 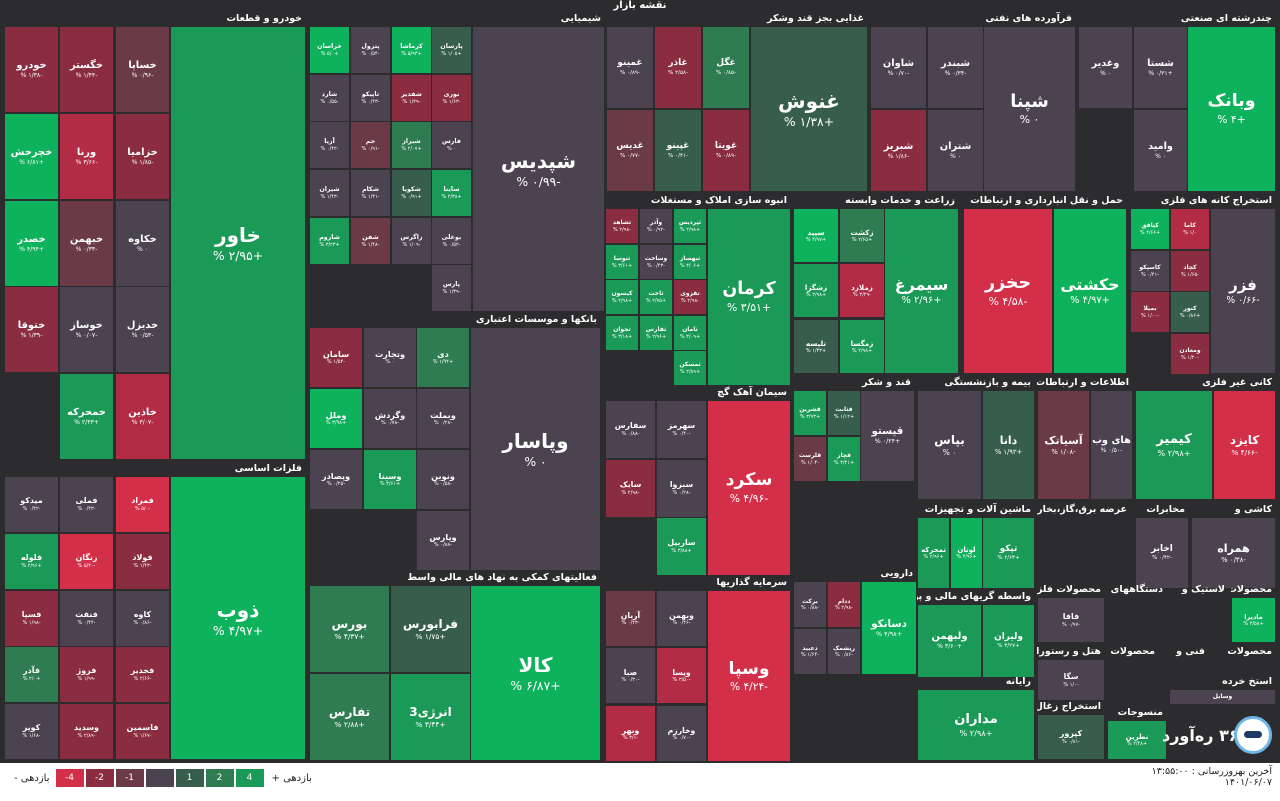 I want to click on stock-tile: بپاس ۰ %, so click(x=949, y=445).